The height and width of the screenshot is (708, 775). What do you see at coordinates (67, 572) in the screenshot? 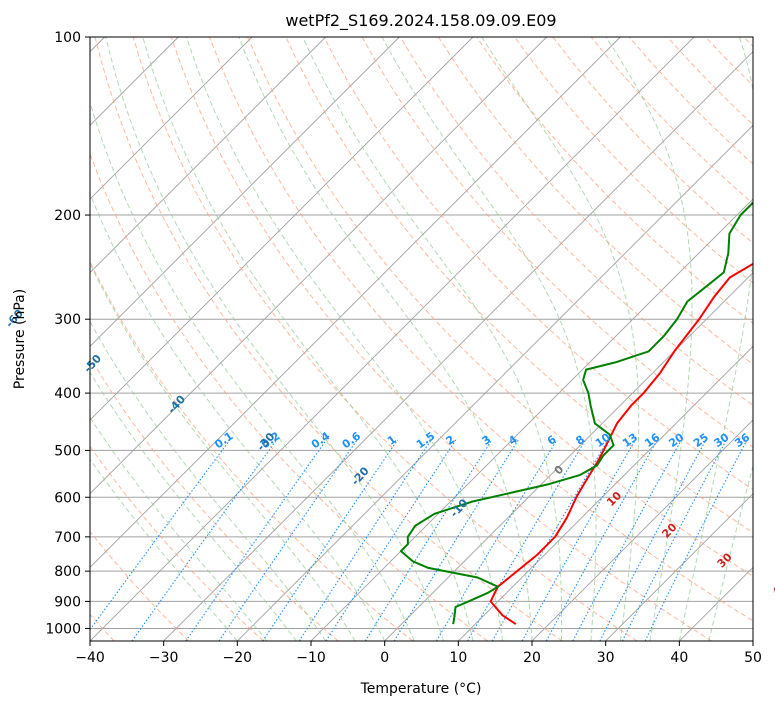
I see `y-tick-label: 800` at bounding box center [67, 572].